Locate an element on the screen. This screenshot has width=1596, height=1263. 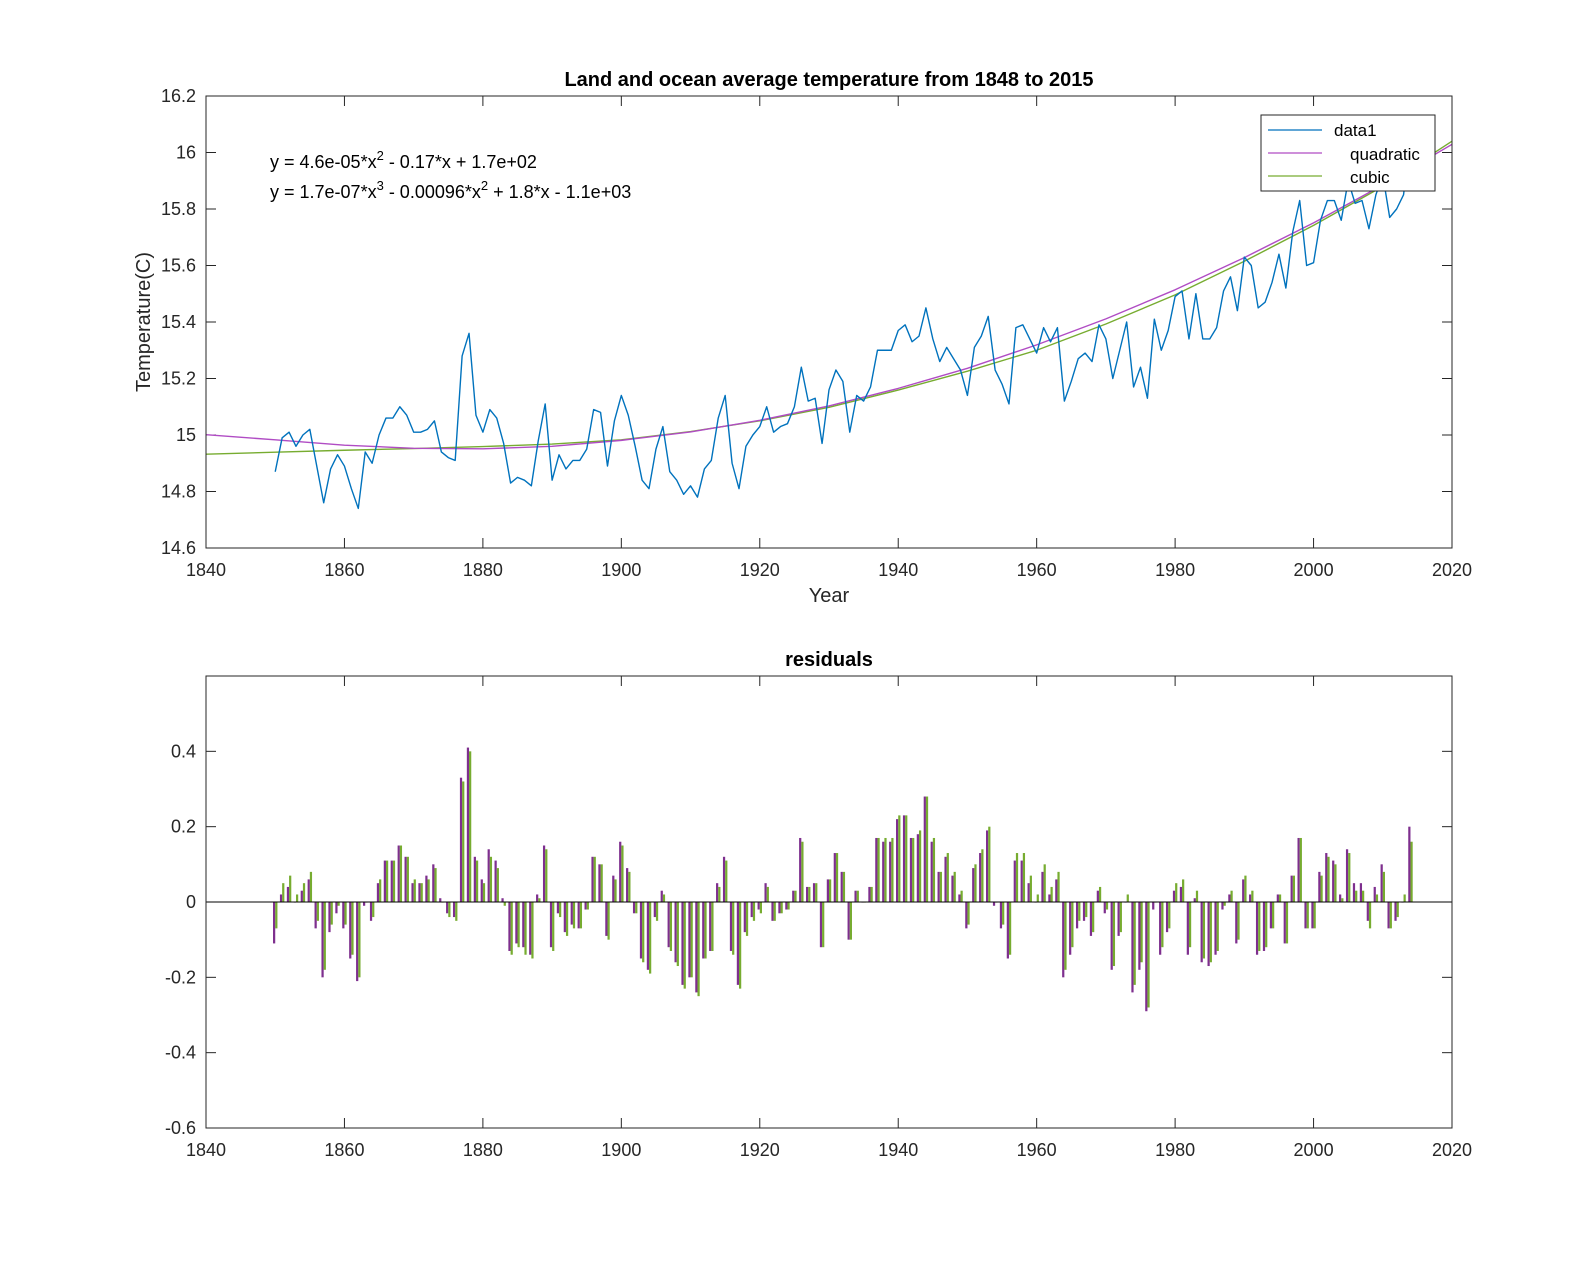
cubic-equation-part: - 0.00096*x is located at coordinates (432, 192).